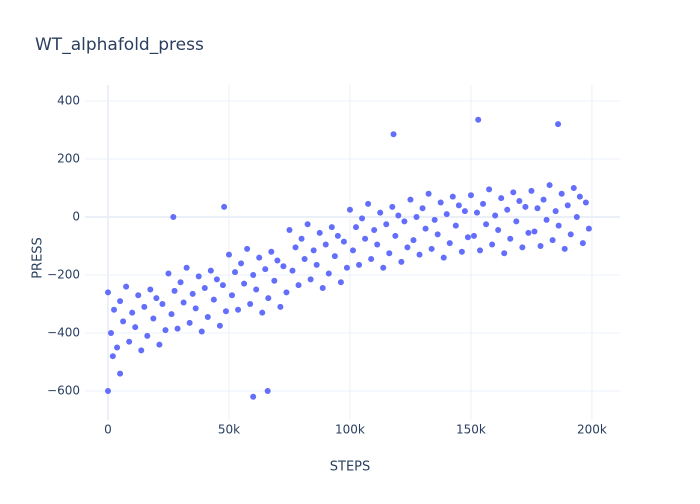 Image resolution: width=700 pixels, height=504 pixels. I want to click on y-tick-label: 200, so click(68, 158).